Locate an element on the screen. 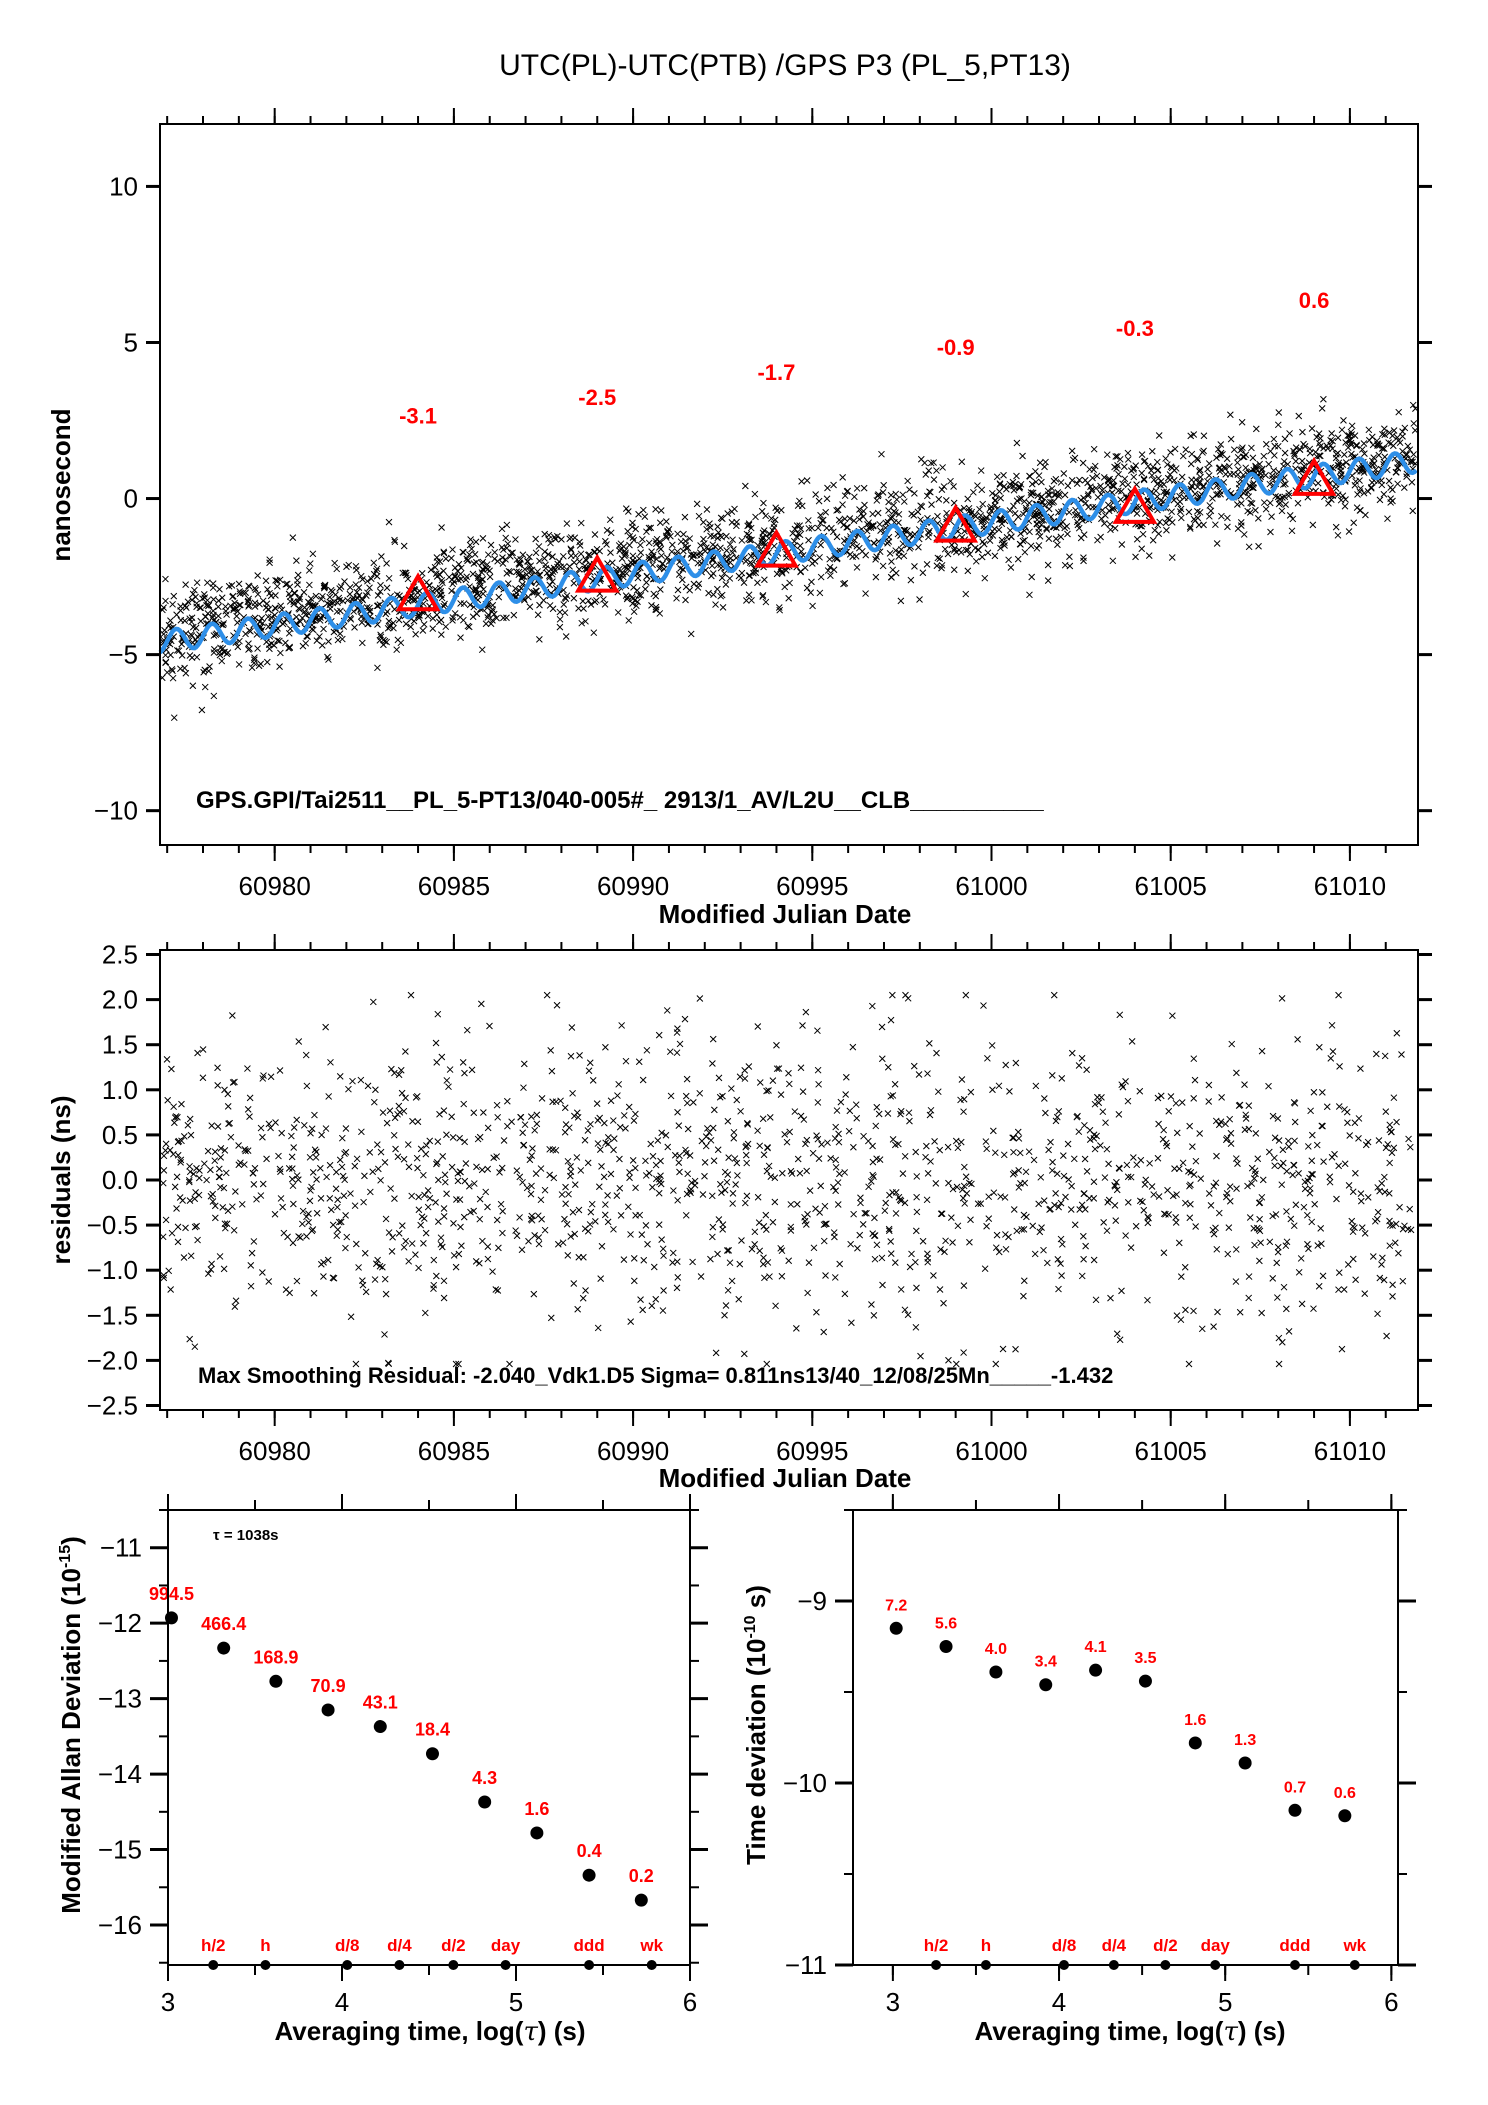 Image resolution: width=1488 pixels, height=2105 pixels. x-axis-title: Averaging time, log(τ) (s) is located at coordinates (429, 2031).